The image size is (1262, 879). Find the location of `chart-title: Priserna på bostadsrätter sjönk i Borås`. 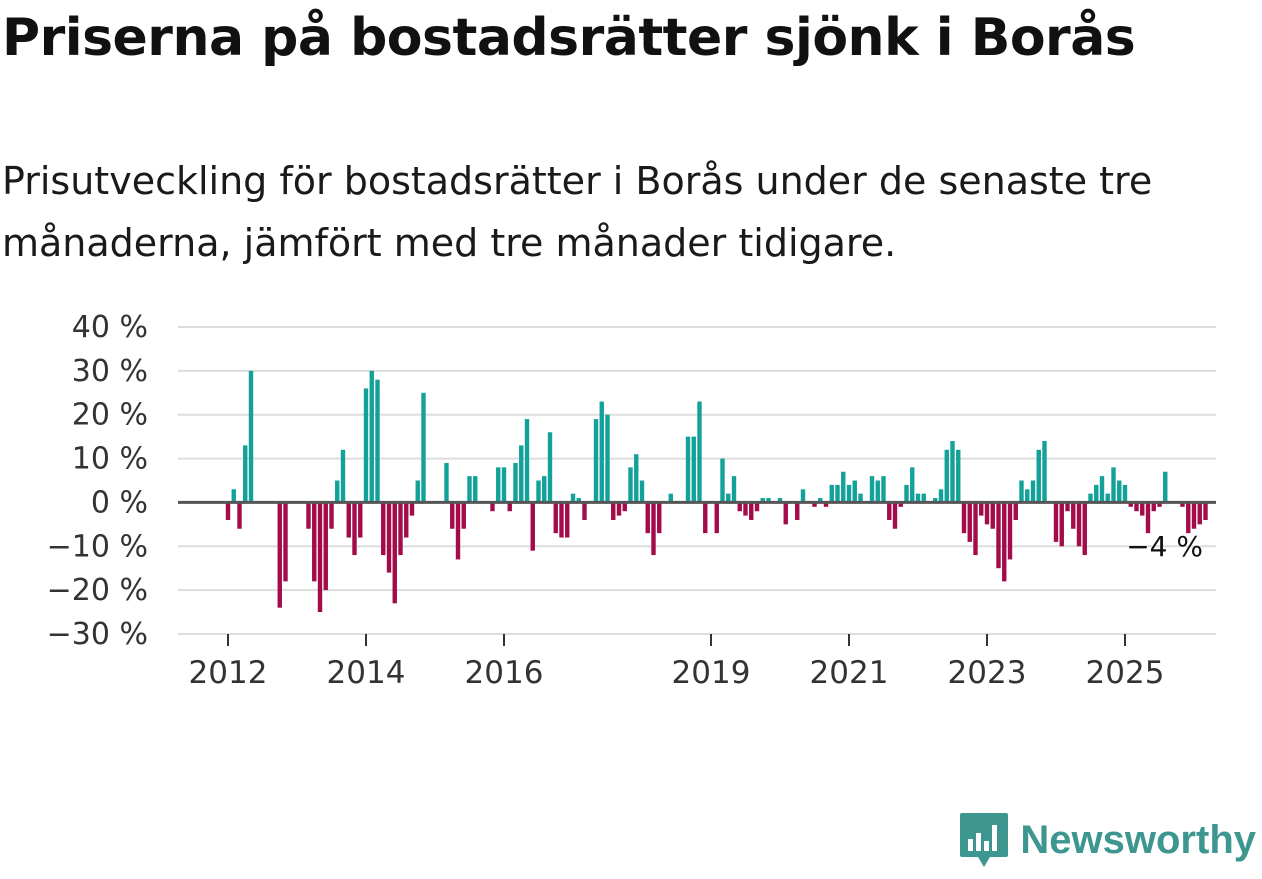

chart-title: Priserna på bostadsrätter sjönk i Borås is located at coordinates (569, 38).